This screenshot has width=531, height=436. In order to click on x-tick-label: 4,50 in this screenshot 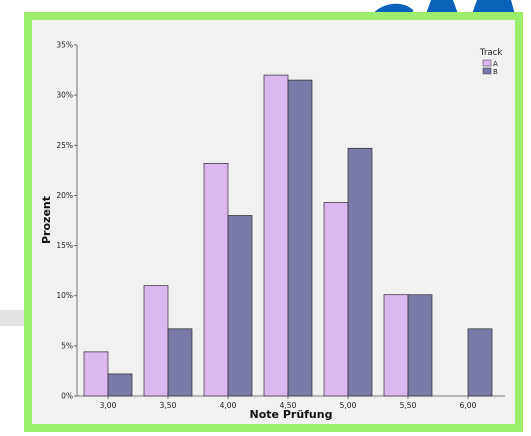, I will do `click(288, 405)`.